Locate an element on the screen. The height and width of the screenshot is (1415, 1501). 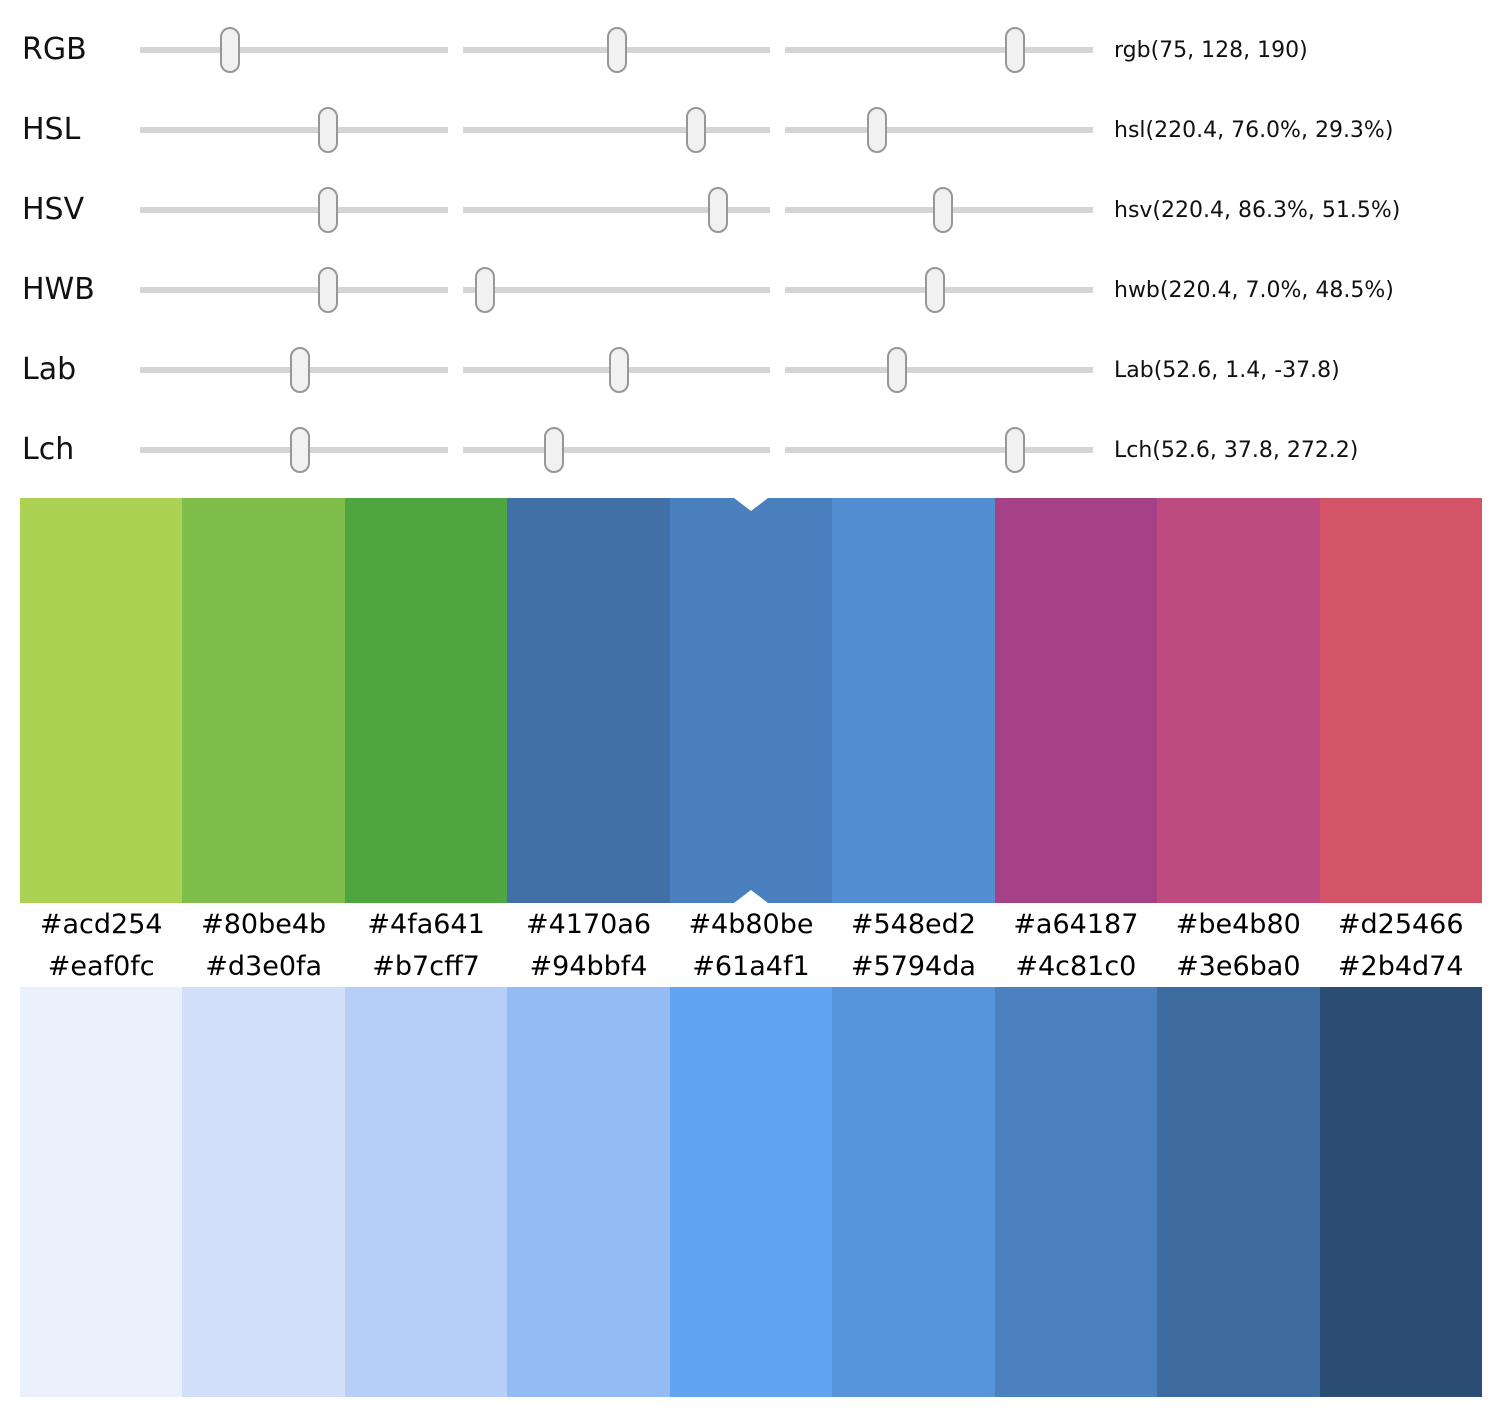
lch-c-slider is located at coordinates (616, 450).